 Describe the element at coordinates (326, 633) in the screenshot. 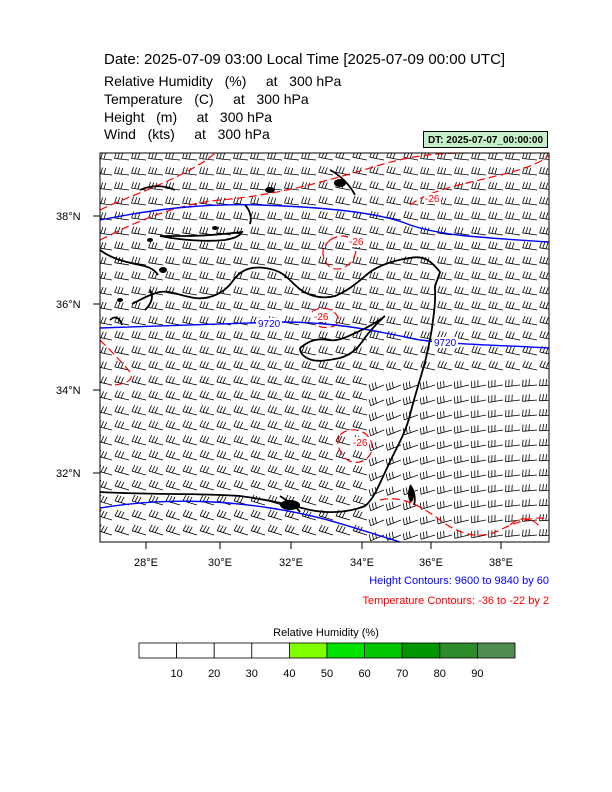

I see `colorbar-title: Relative Humidity (%)` at that location.